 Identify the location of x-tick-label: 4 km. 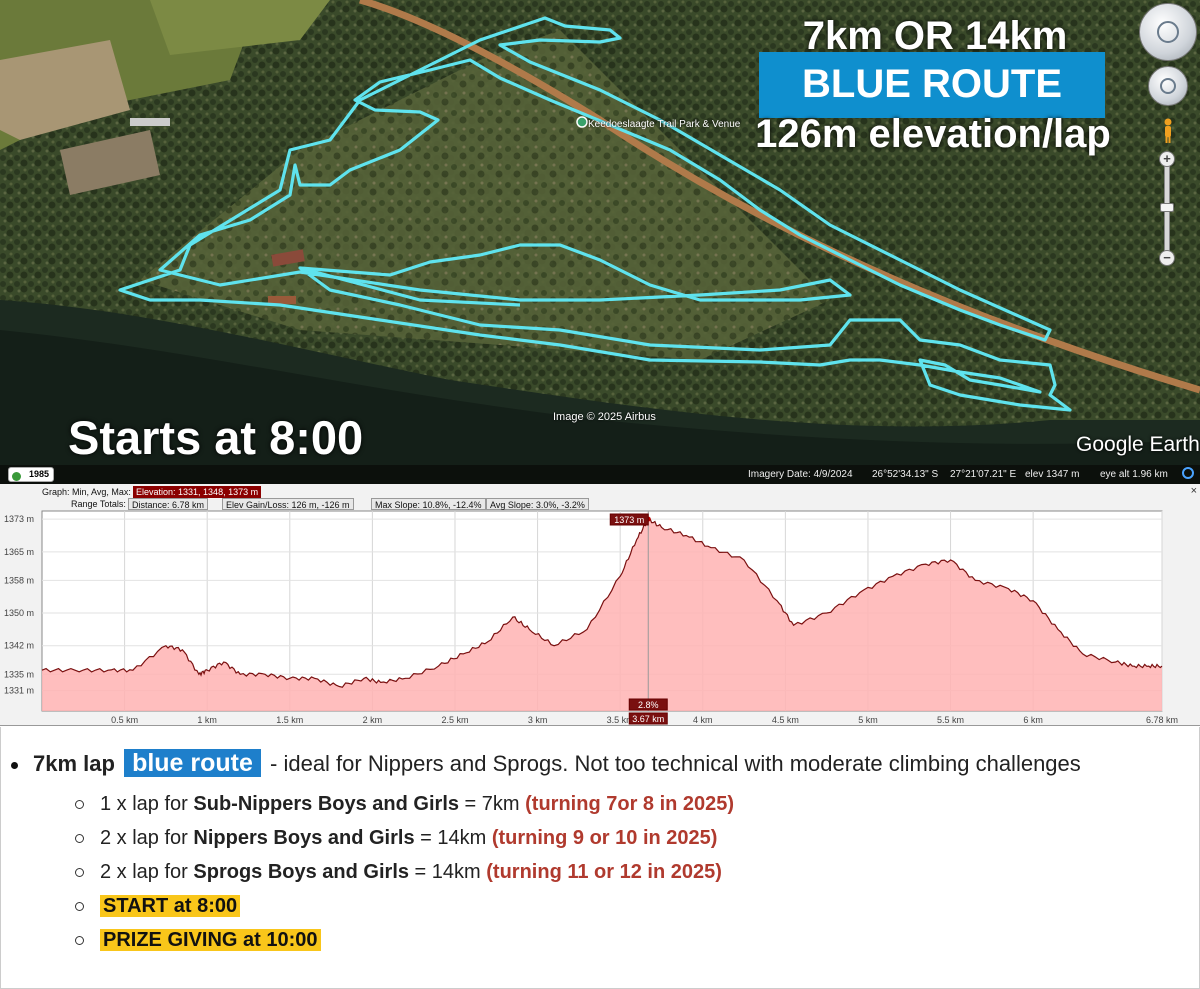
(703, 720).